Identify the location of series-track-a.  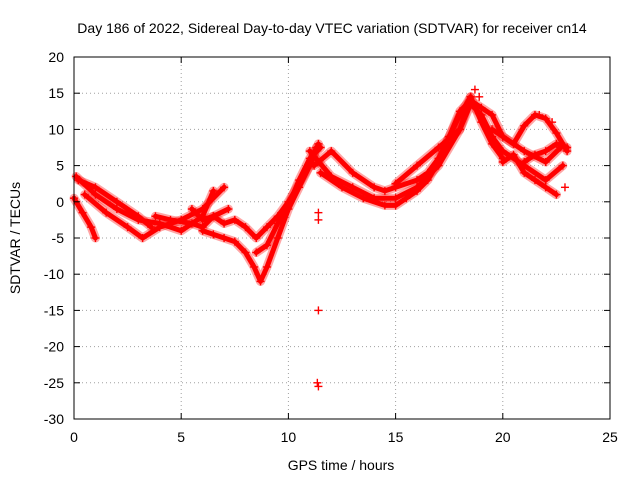
(84, 218).